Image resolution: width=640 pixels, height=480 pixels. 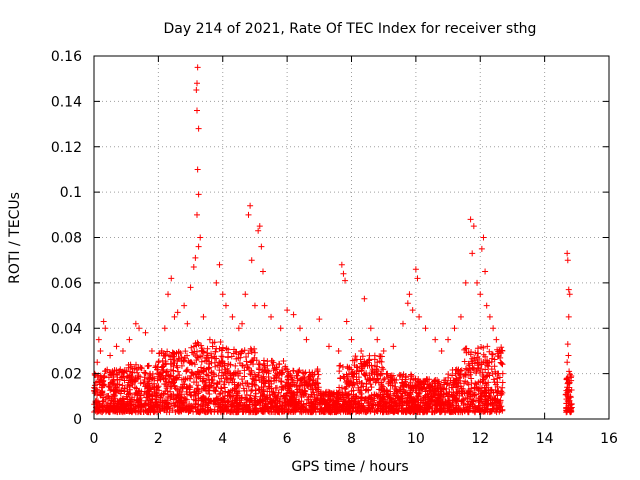 I want to click on x-tick-label: 14, so click(x=545, y=439).